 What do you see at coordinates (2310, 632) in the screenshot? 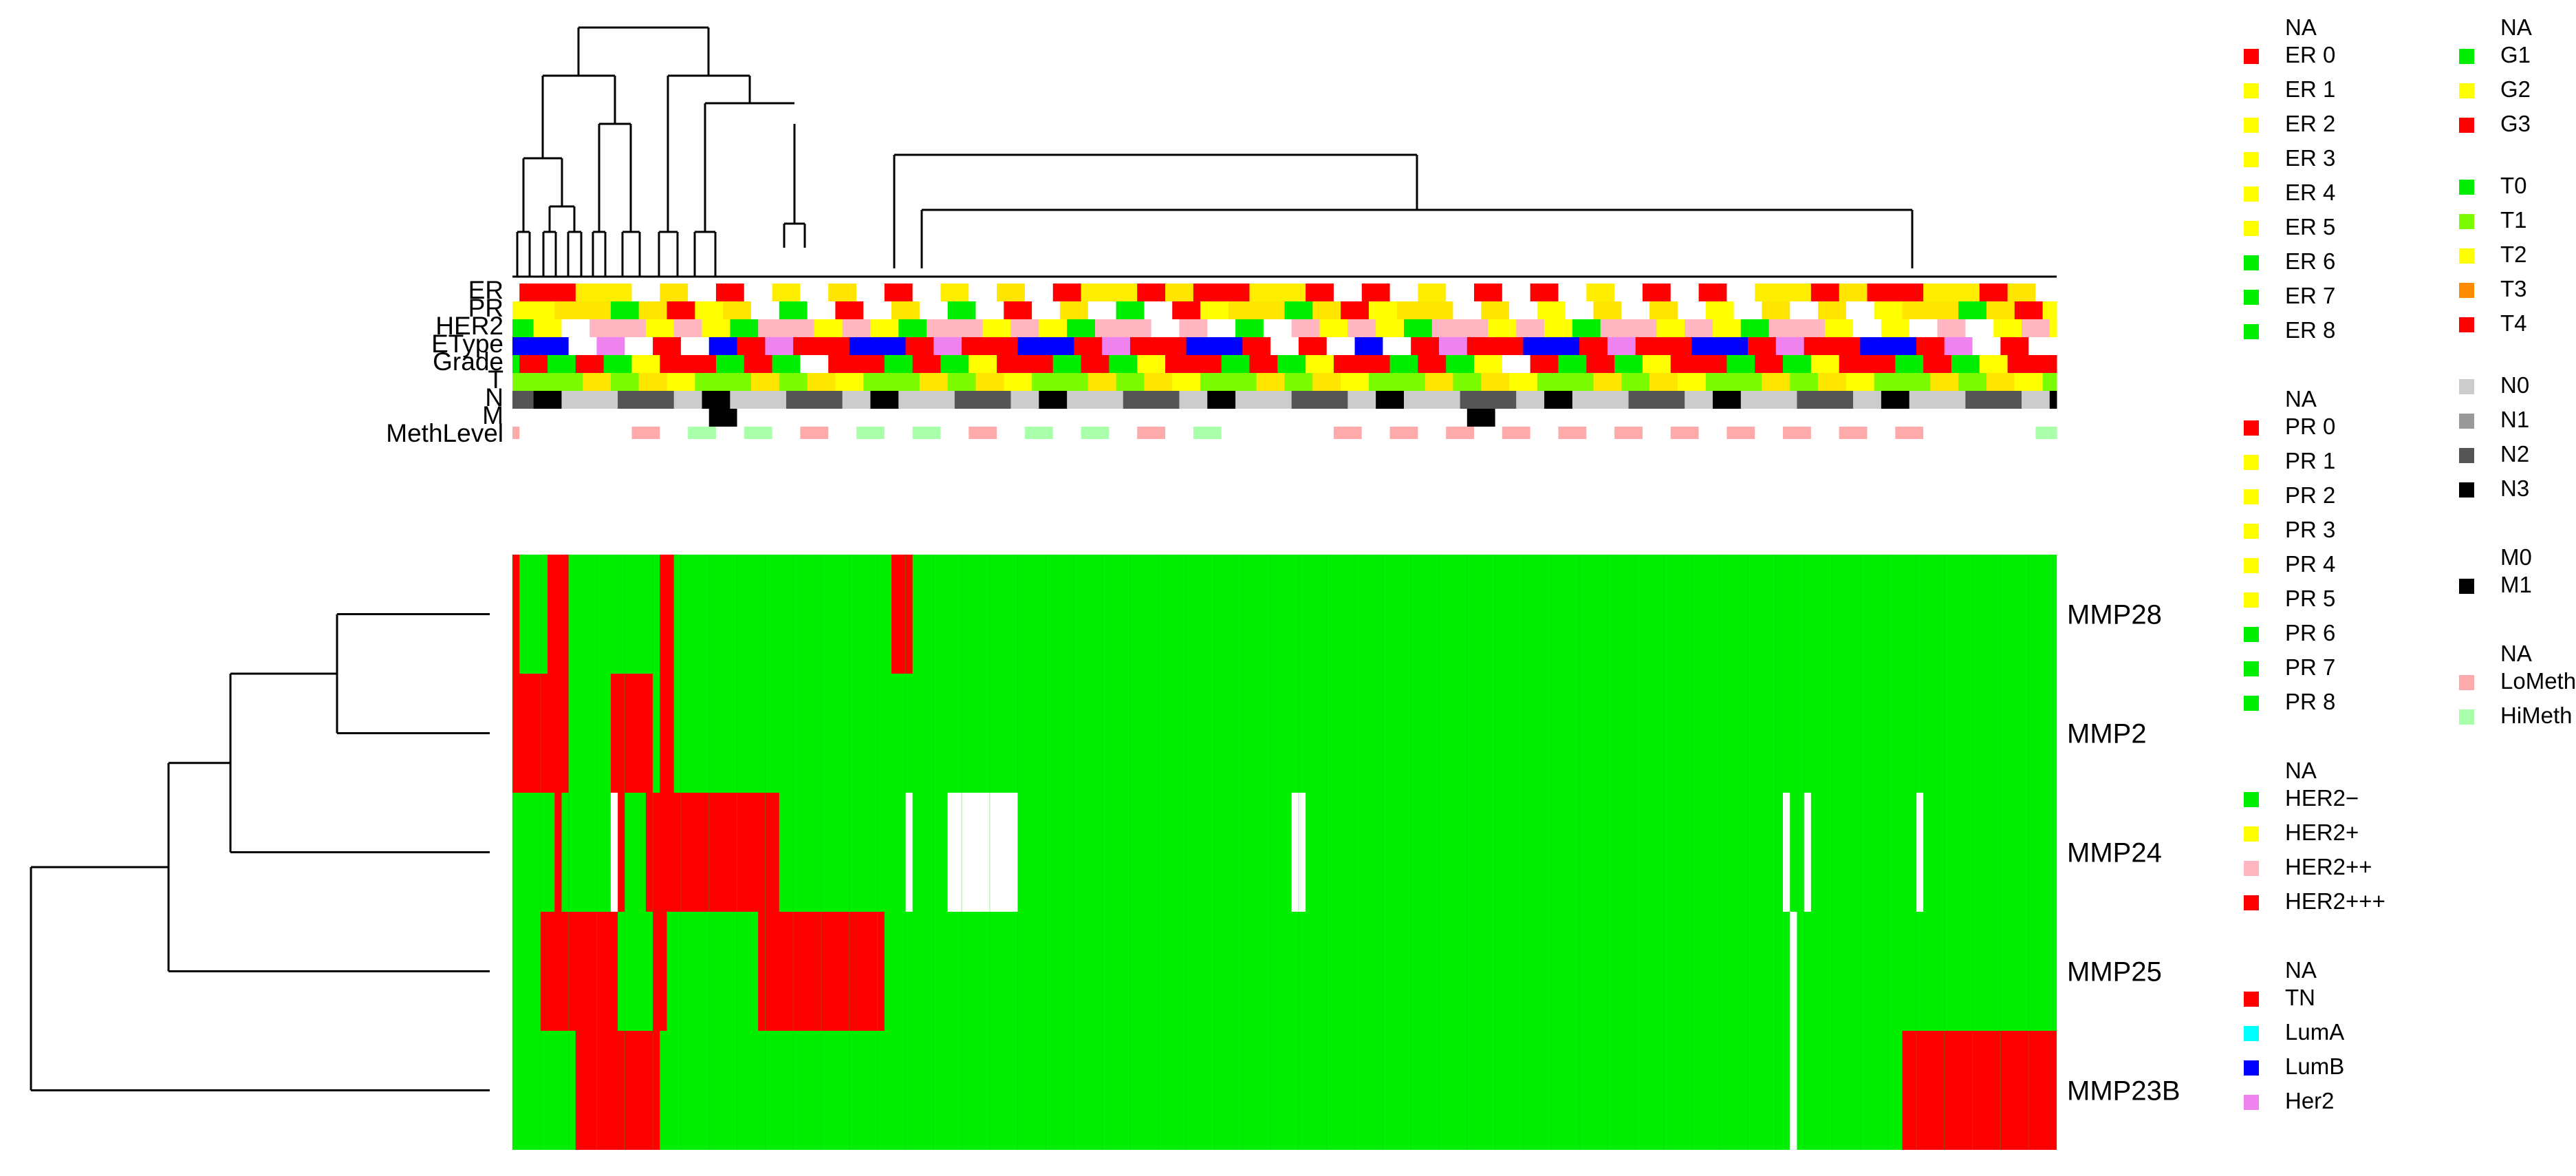
I see `legend-label-pr-6: PR 6` at bounding box center [2310, 632].